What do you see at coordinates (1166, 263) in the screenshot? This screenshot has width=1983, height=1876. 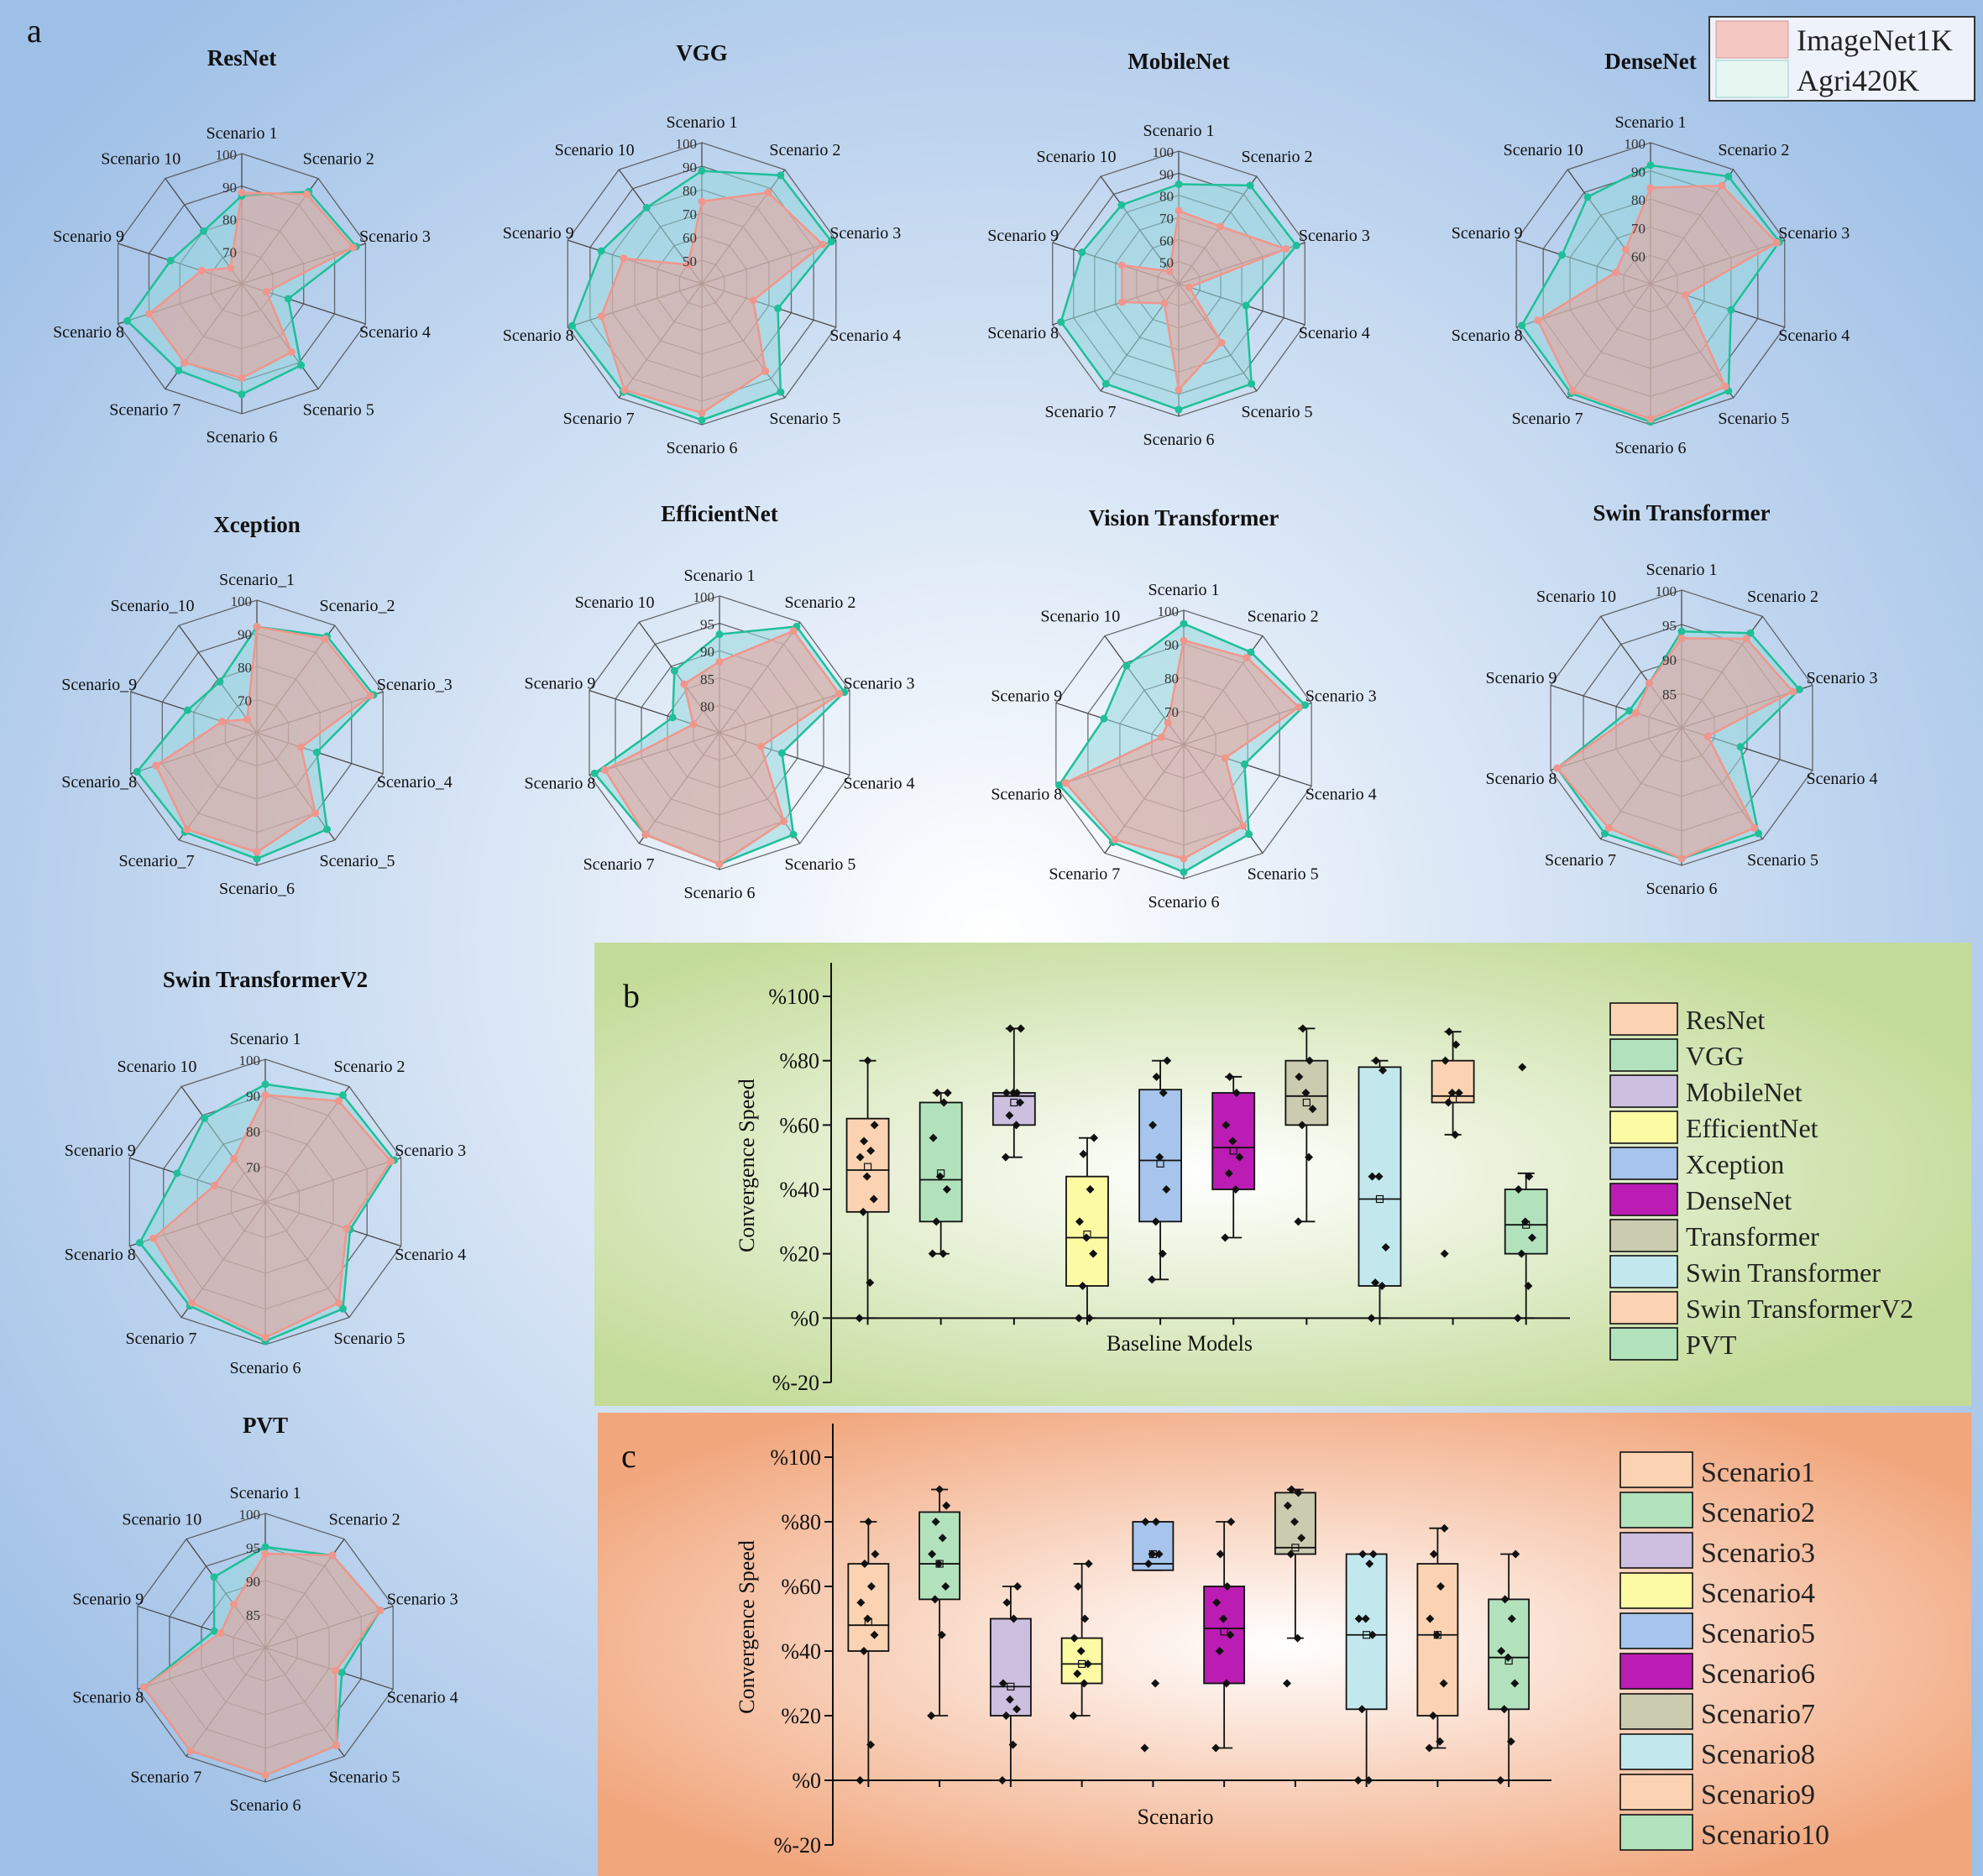 I see `radar-tick-label: 50` at bounding box center [1166, 263].